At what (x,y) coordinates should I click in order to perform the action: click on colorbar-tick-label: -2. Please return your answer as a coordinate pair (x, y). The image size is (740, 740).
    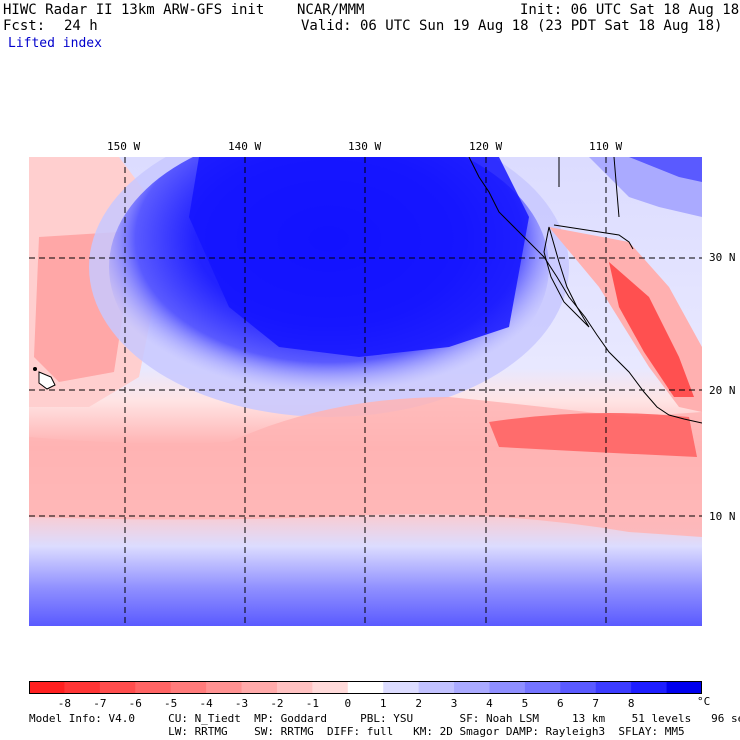
    Looking at the image, I should click on (277, 703).